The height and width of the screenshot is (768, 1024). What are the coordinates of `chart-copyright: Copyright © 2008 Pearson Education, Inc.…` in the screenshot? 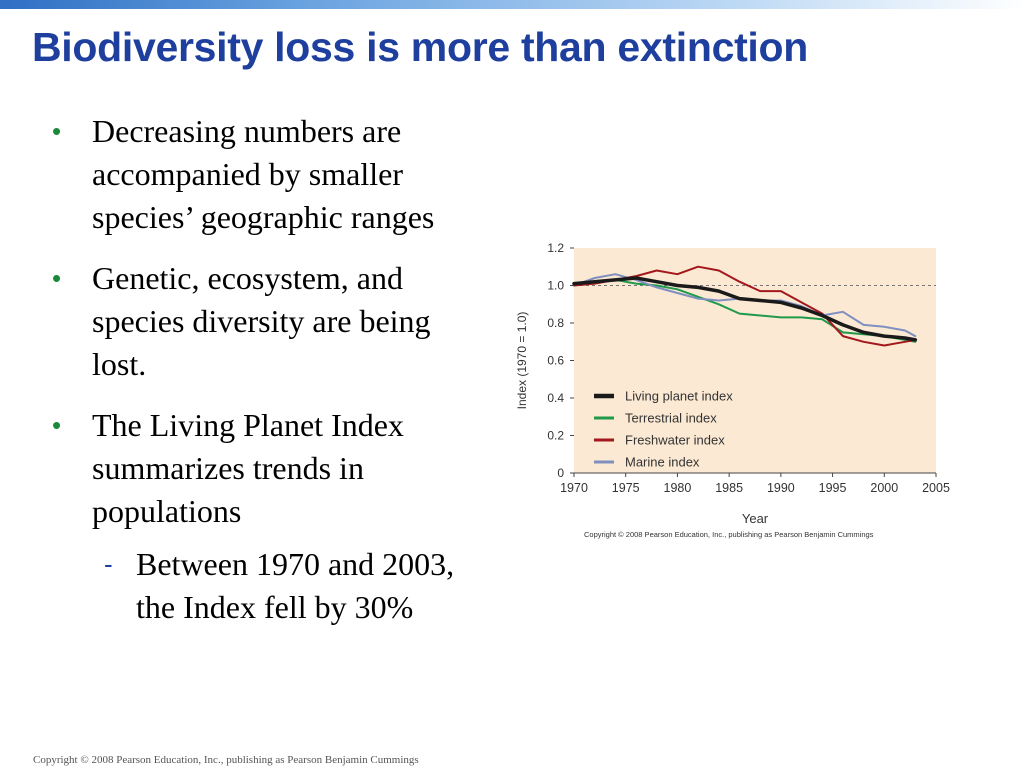 It's located at (729, 534).